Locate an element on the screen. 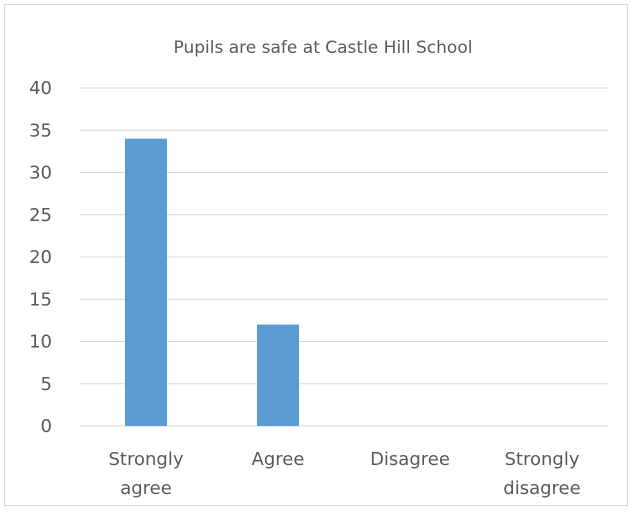 The height and width of the screenshot is (512, 634). y-tick-label: 15 is located at coordinates (40, 299).